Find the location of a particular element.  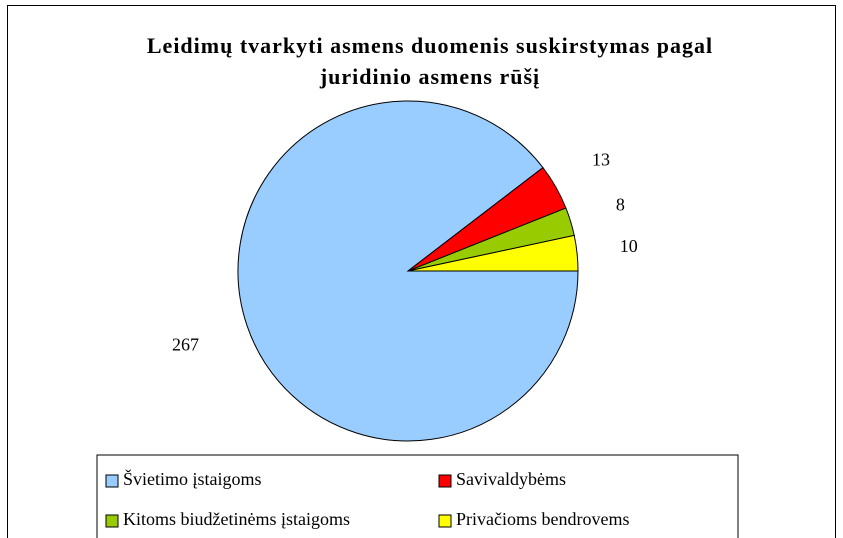

legend-label: Kitoms biudžetinėms įstaigoms is located at coordinates (236, 519).